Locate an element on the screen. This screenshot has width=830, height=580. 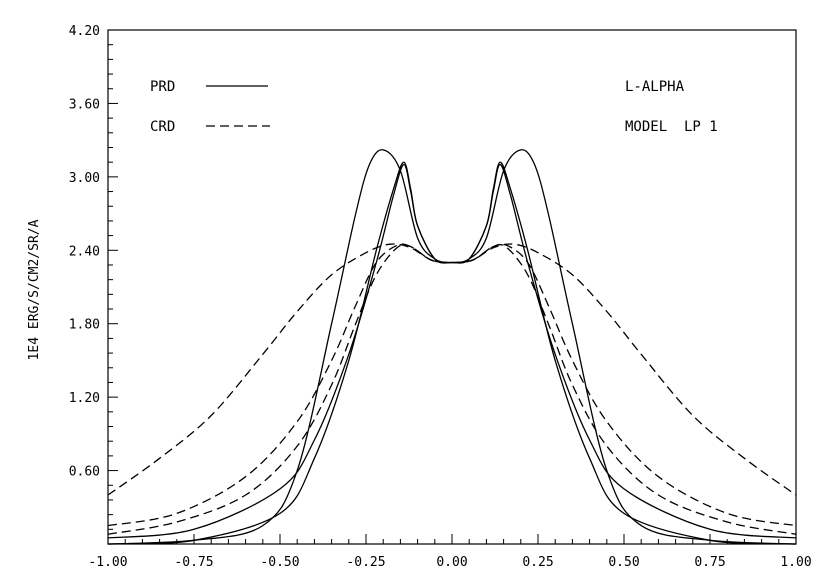
annotation-line: L-ALPHA is located at coordinates (655, 87).